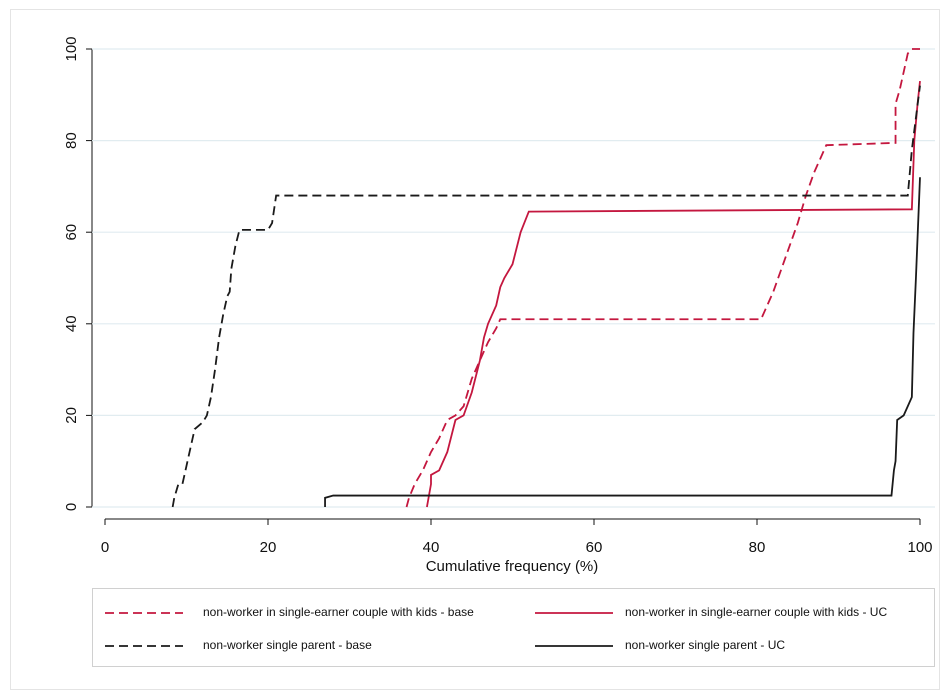  I want to click on y-tick-label: 40, so click(71, 323).